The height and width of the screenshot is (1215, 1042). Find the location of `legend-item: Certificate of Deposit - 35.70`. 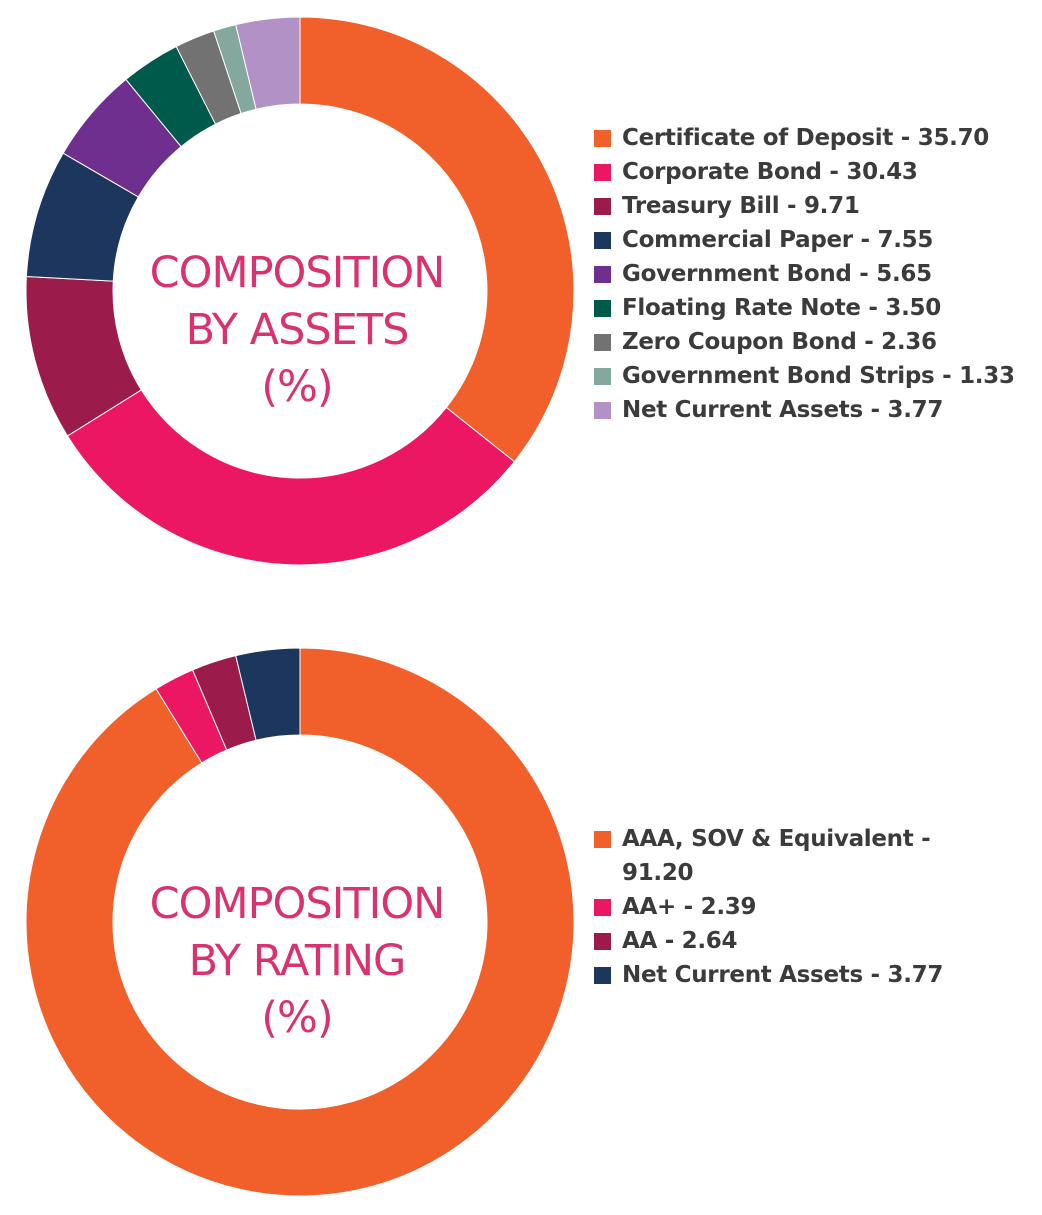

legend-item: Certificate of Deposit - 35.70 is located at coordinates (804, 138).